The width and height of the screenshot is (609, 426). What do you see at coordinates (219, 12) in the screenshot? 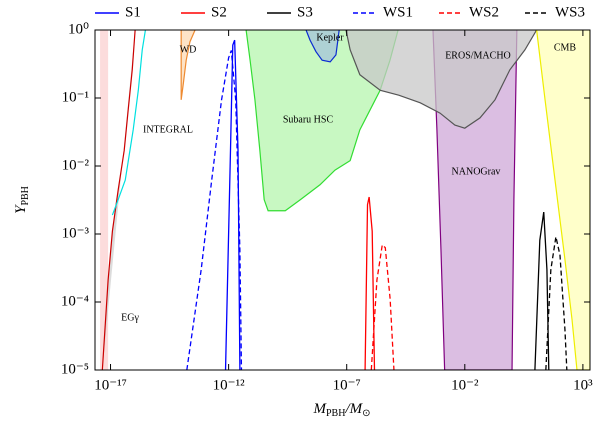
I see `legend-label: S2` at bounding box center [219, 12].